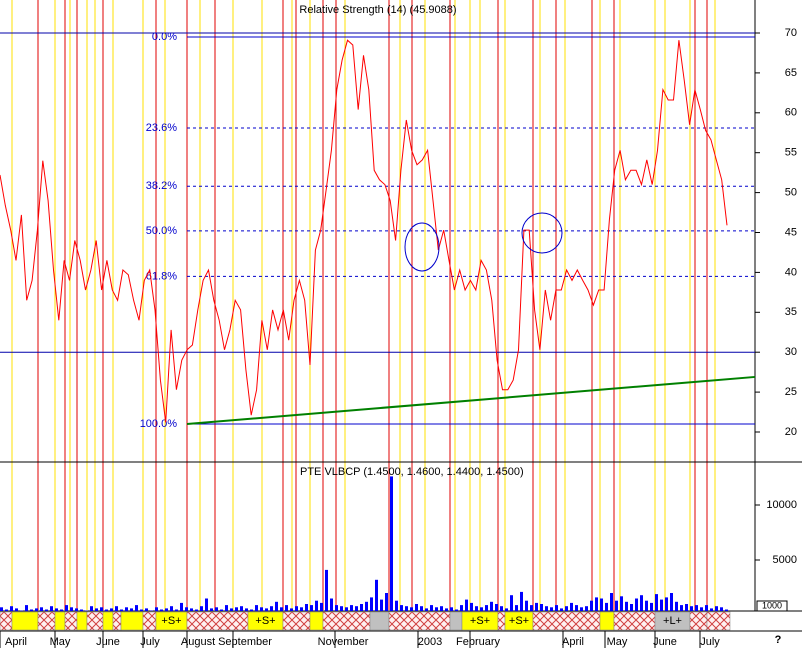  Describe the element at coordinates (245, 642) in the screenshot. I see `x-tick-label: September` at that location.